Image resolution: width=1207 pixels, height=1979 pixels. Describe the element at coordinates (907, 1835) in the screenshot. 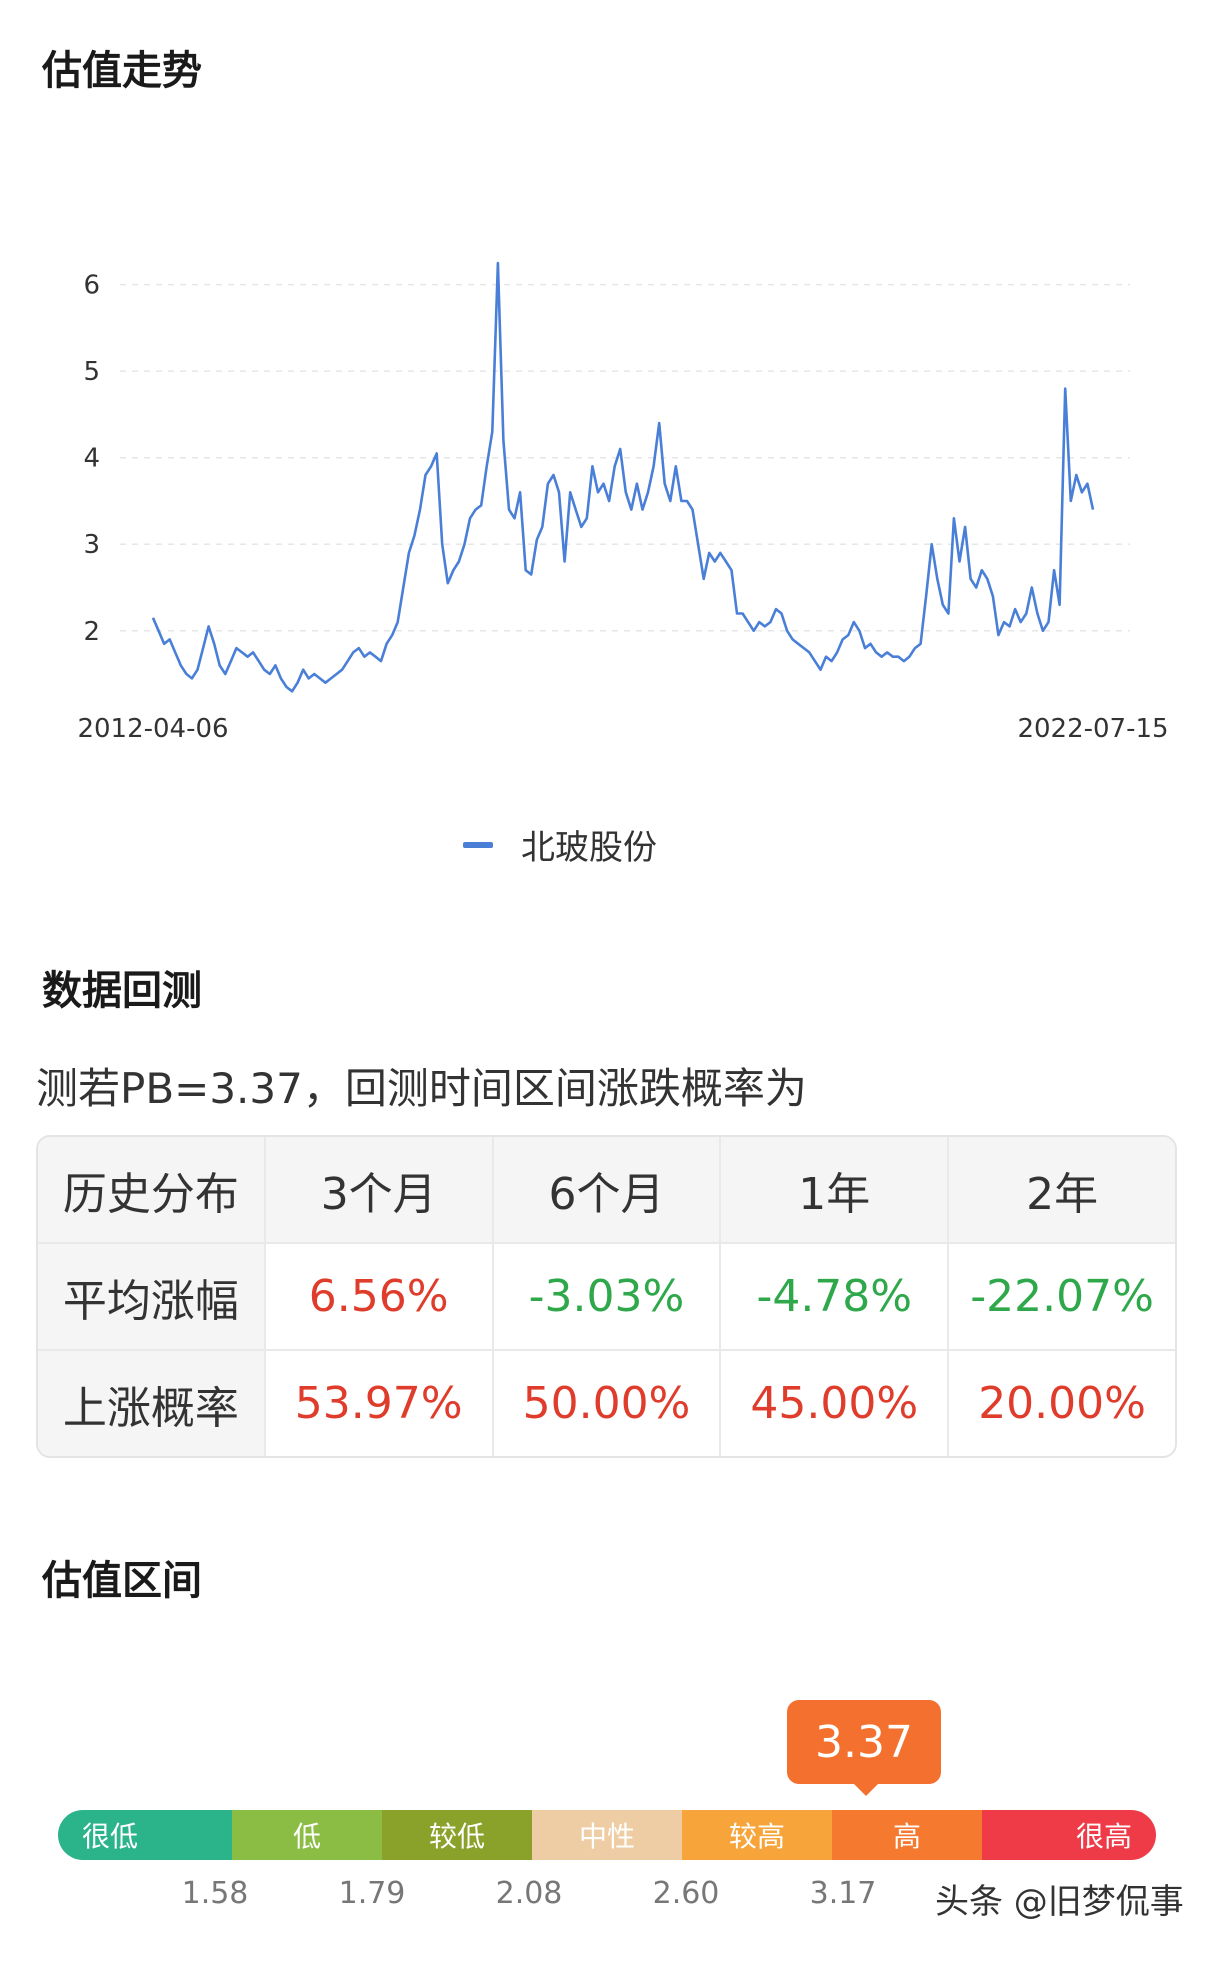

I see `band-segment-high: 高` at that location.